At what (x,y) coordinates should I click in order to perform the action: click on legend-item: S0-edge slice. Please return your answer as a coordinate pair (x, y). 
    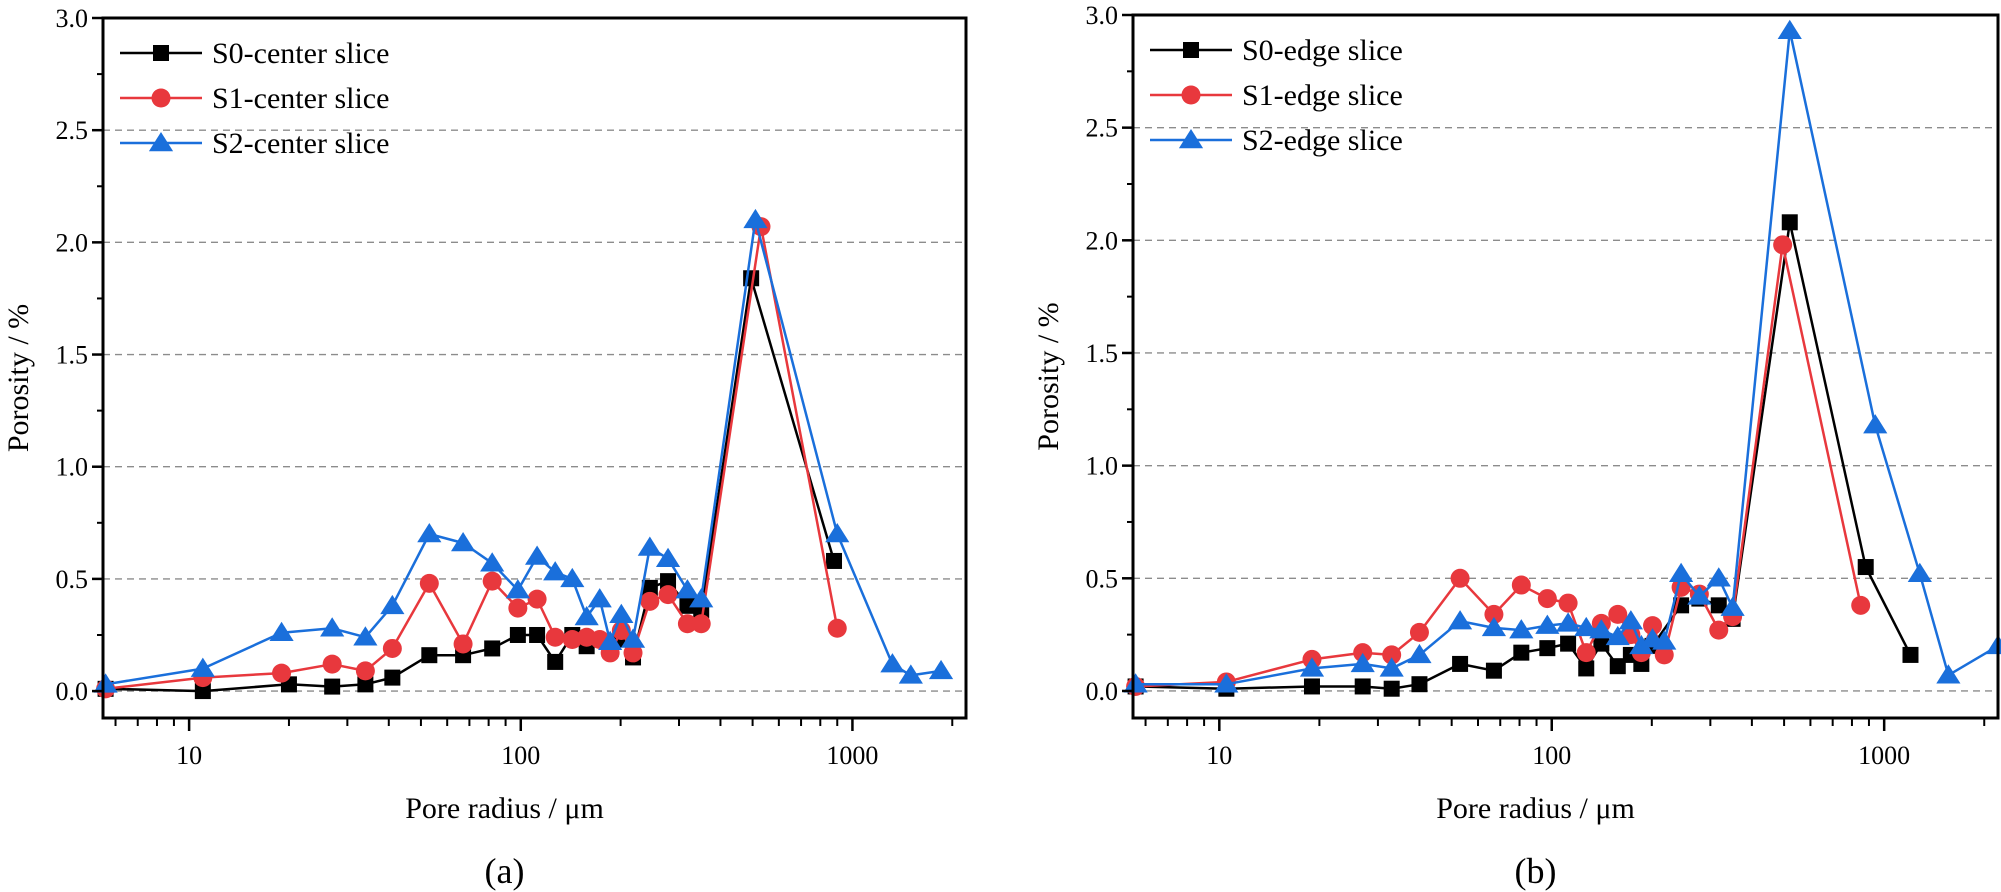
    Looking at the image, I should click on (1276, 50).